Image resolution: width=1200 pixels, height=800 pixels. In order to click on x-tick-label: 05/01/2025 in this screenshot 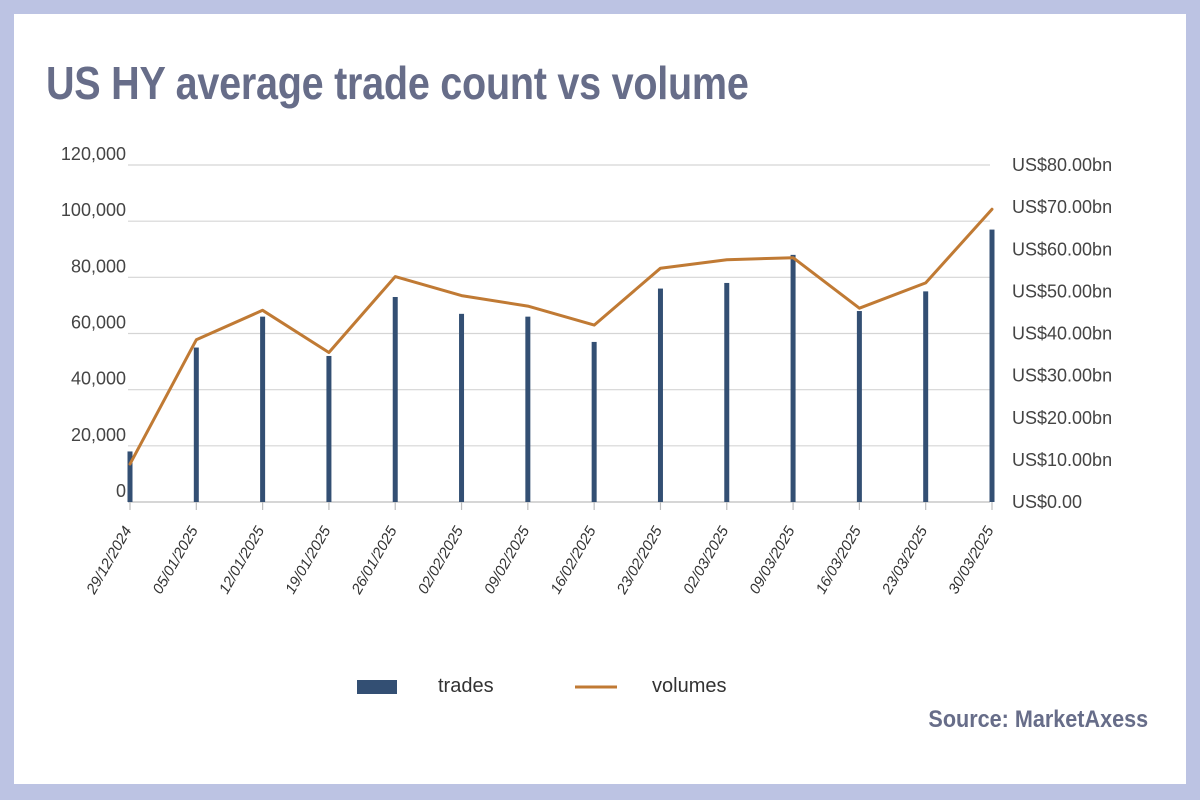, I will do `click(176, 560)`.